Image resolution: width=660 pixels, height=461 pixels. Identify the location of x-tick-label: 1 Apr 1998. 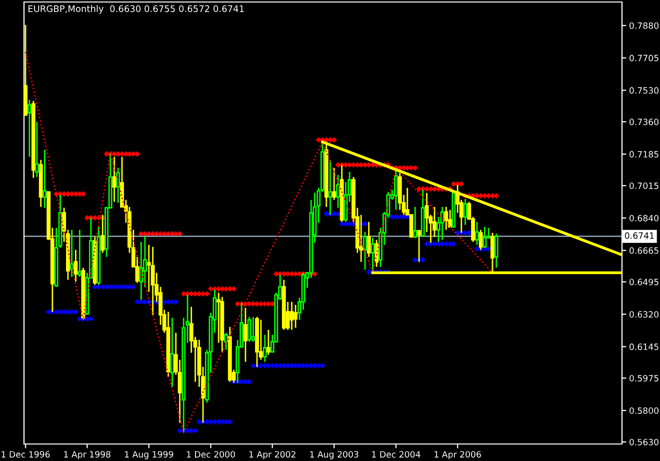
(87, 455).